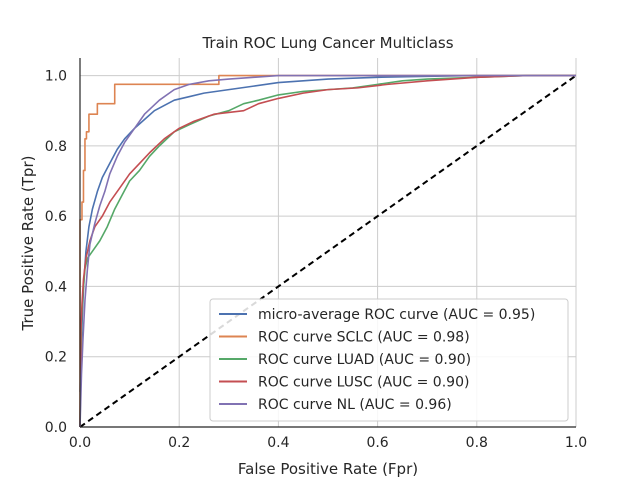 The height and width of the screenshot is (480, 640). I want to click on y-tick-label: 0.0, so click(56, 428).